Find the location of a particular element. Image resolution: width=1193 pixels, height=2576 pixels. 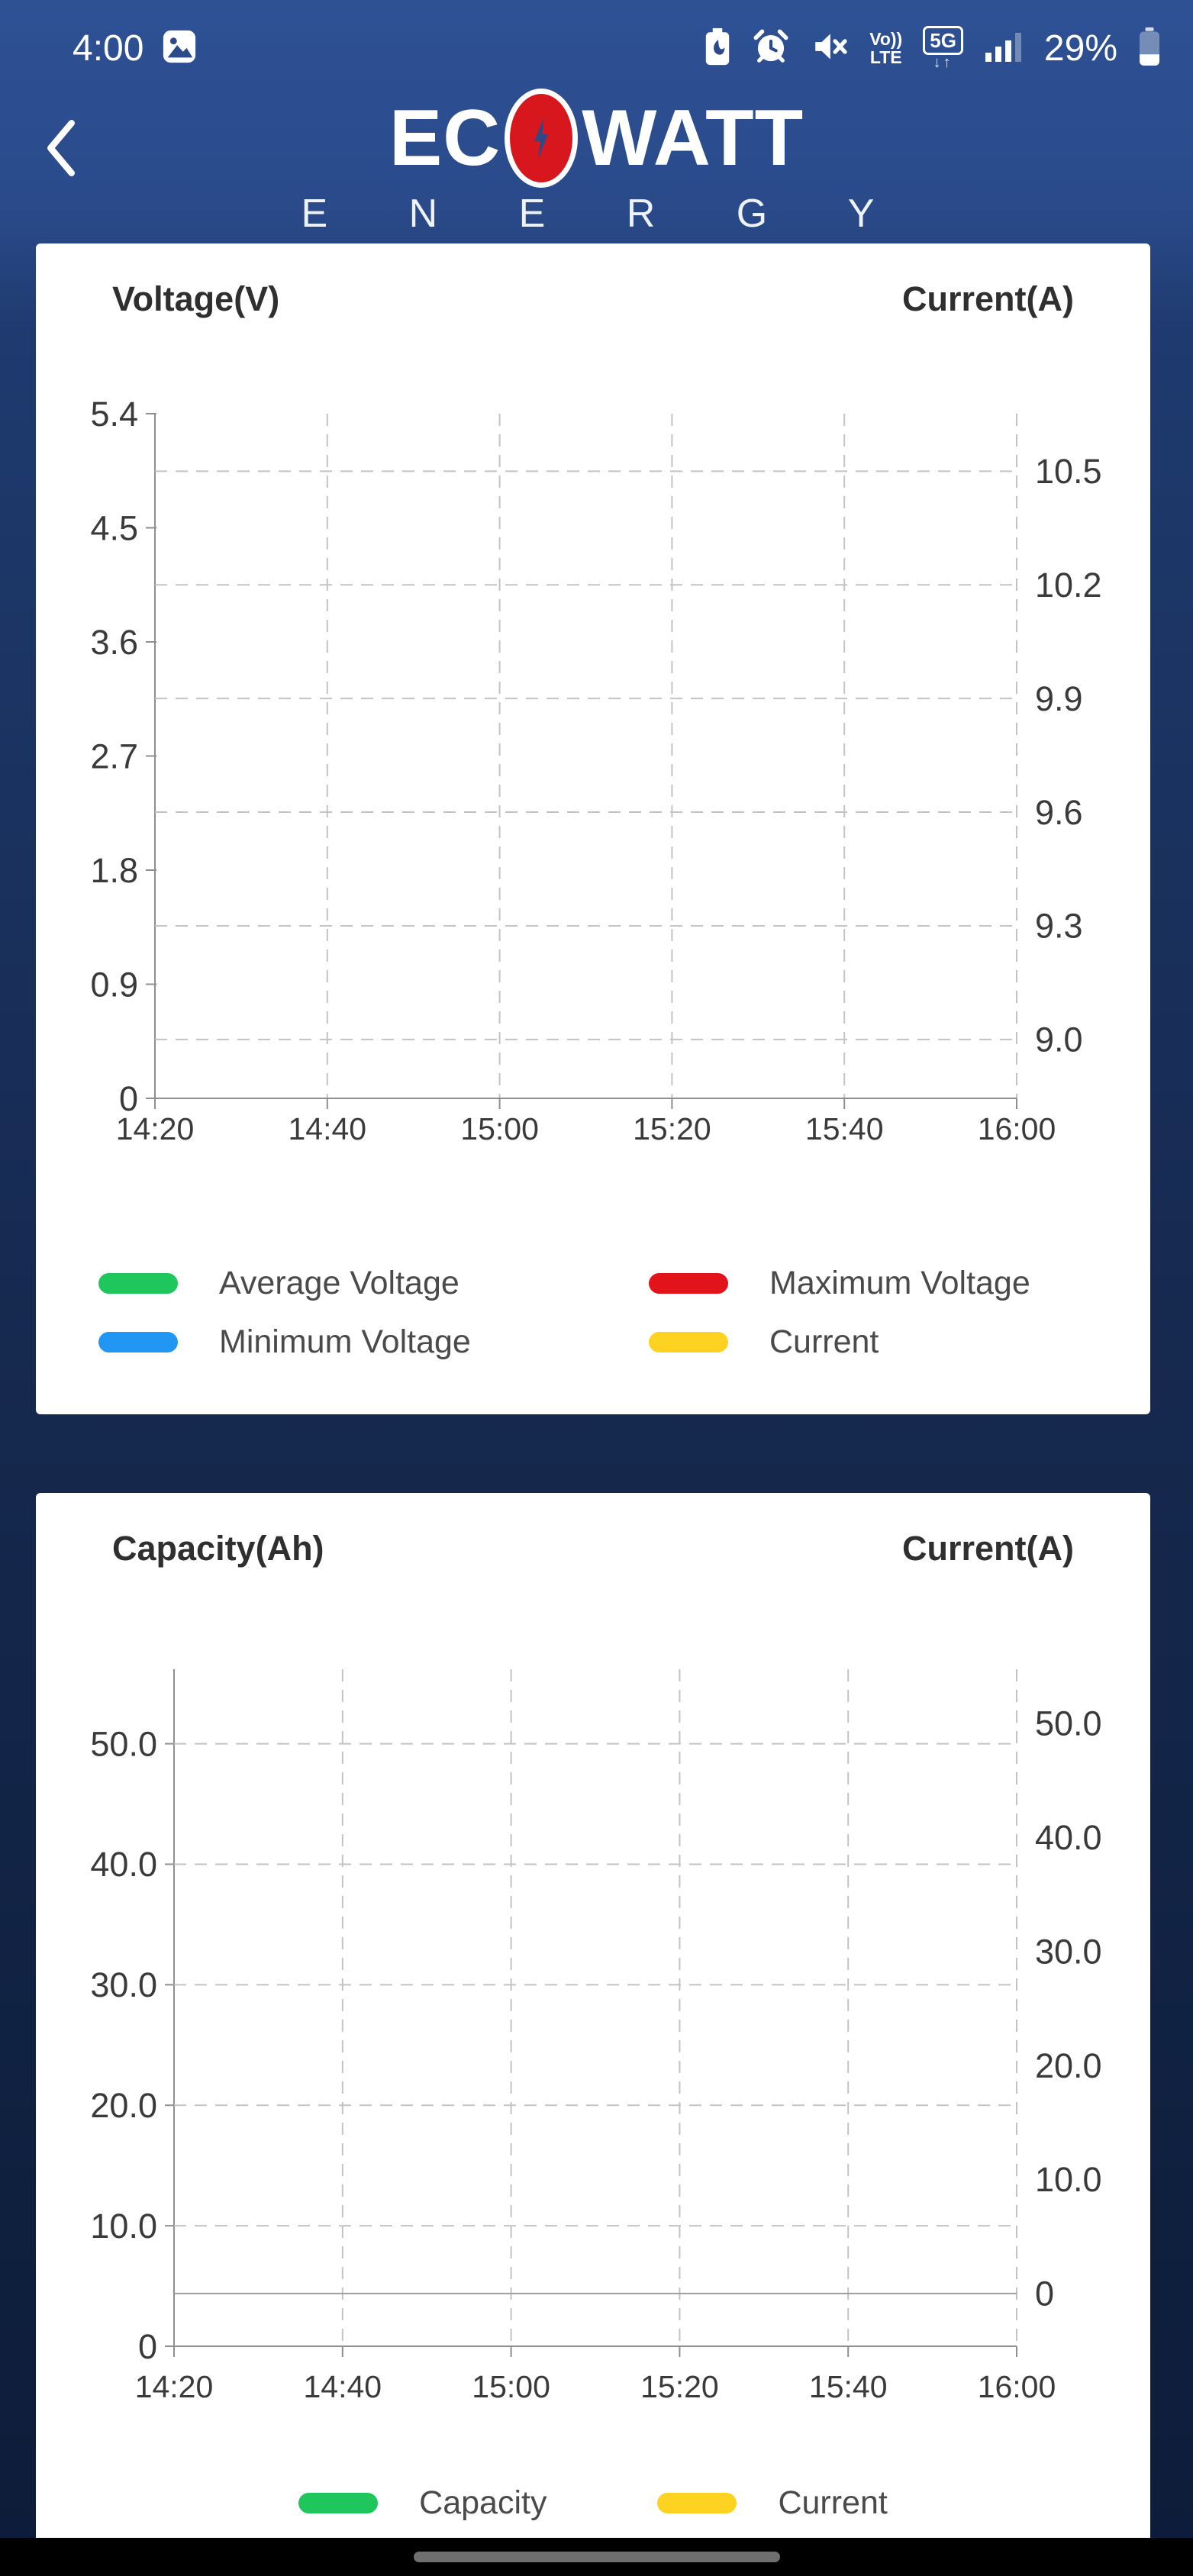

status-bar-left: 4:00 is located at coordinates (135, 48).